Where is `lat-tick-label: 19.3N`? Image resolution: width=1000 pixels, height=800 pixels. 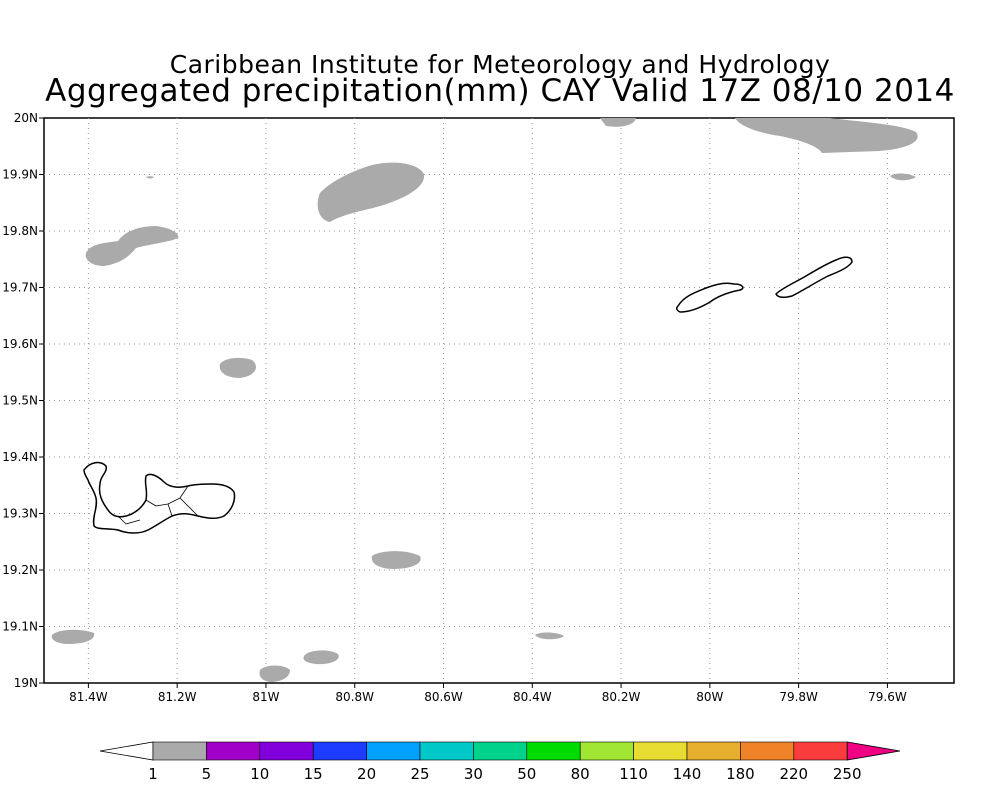 lat-tick-label: 19.3N is located at coordinates (20, 514).